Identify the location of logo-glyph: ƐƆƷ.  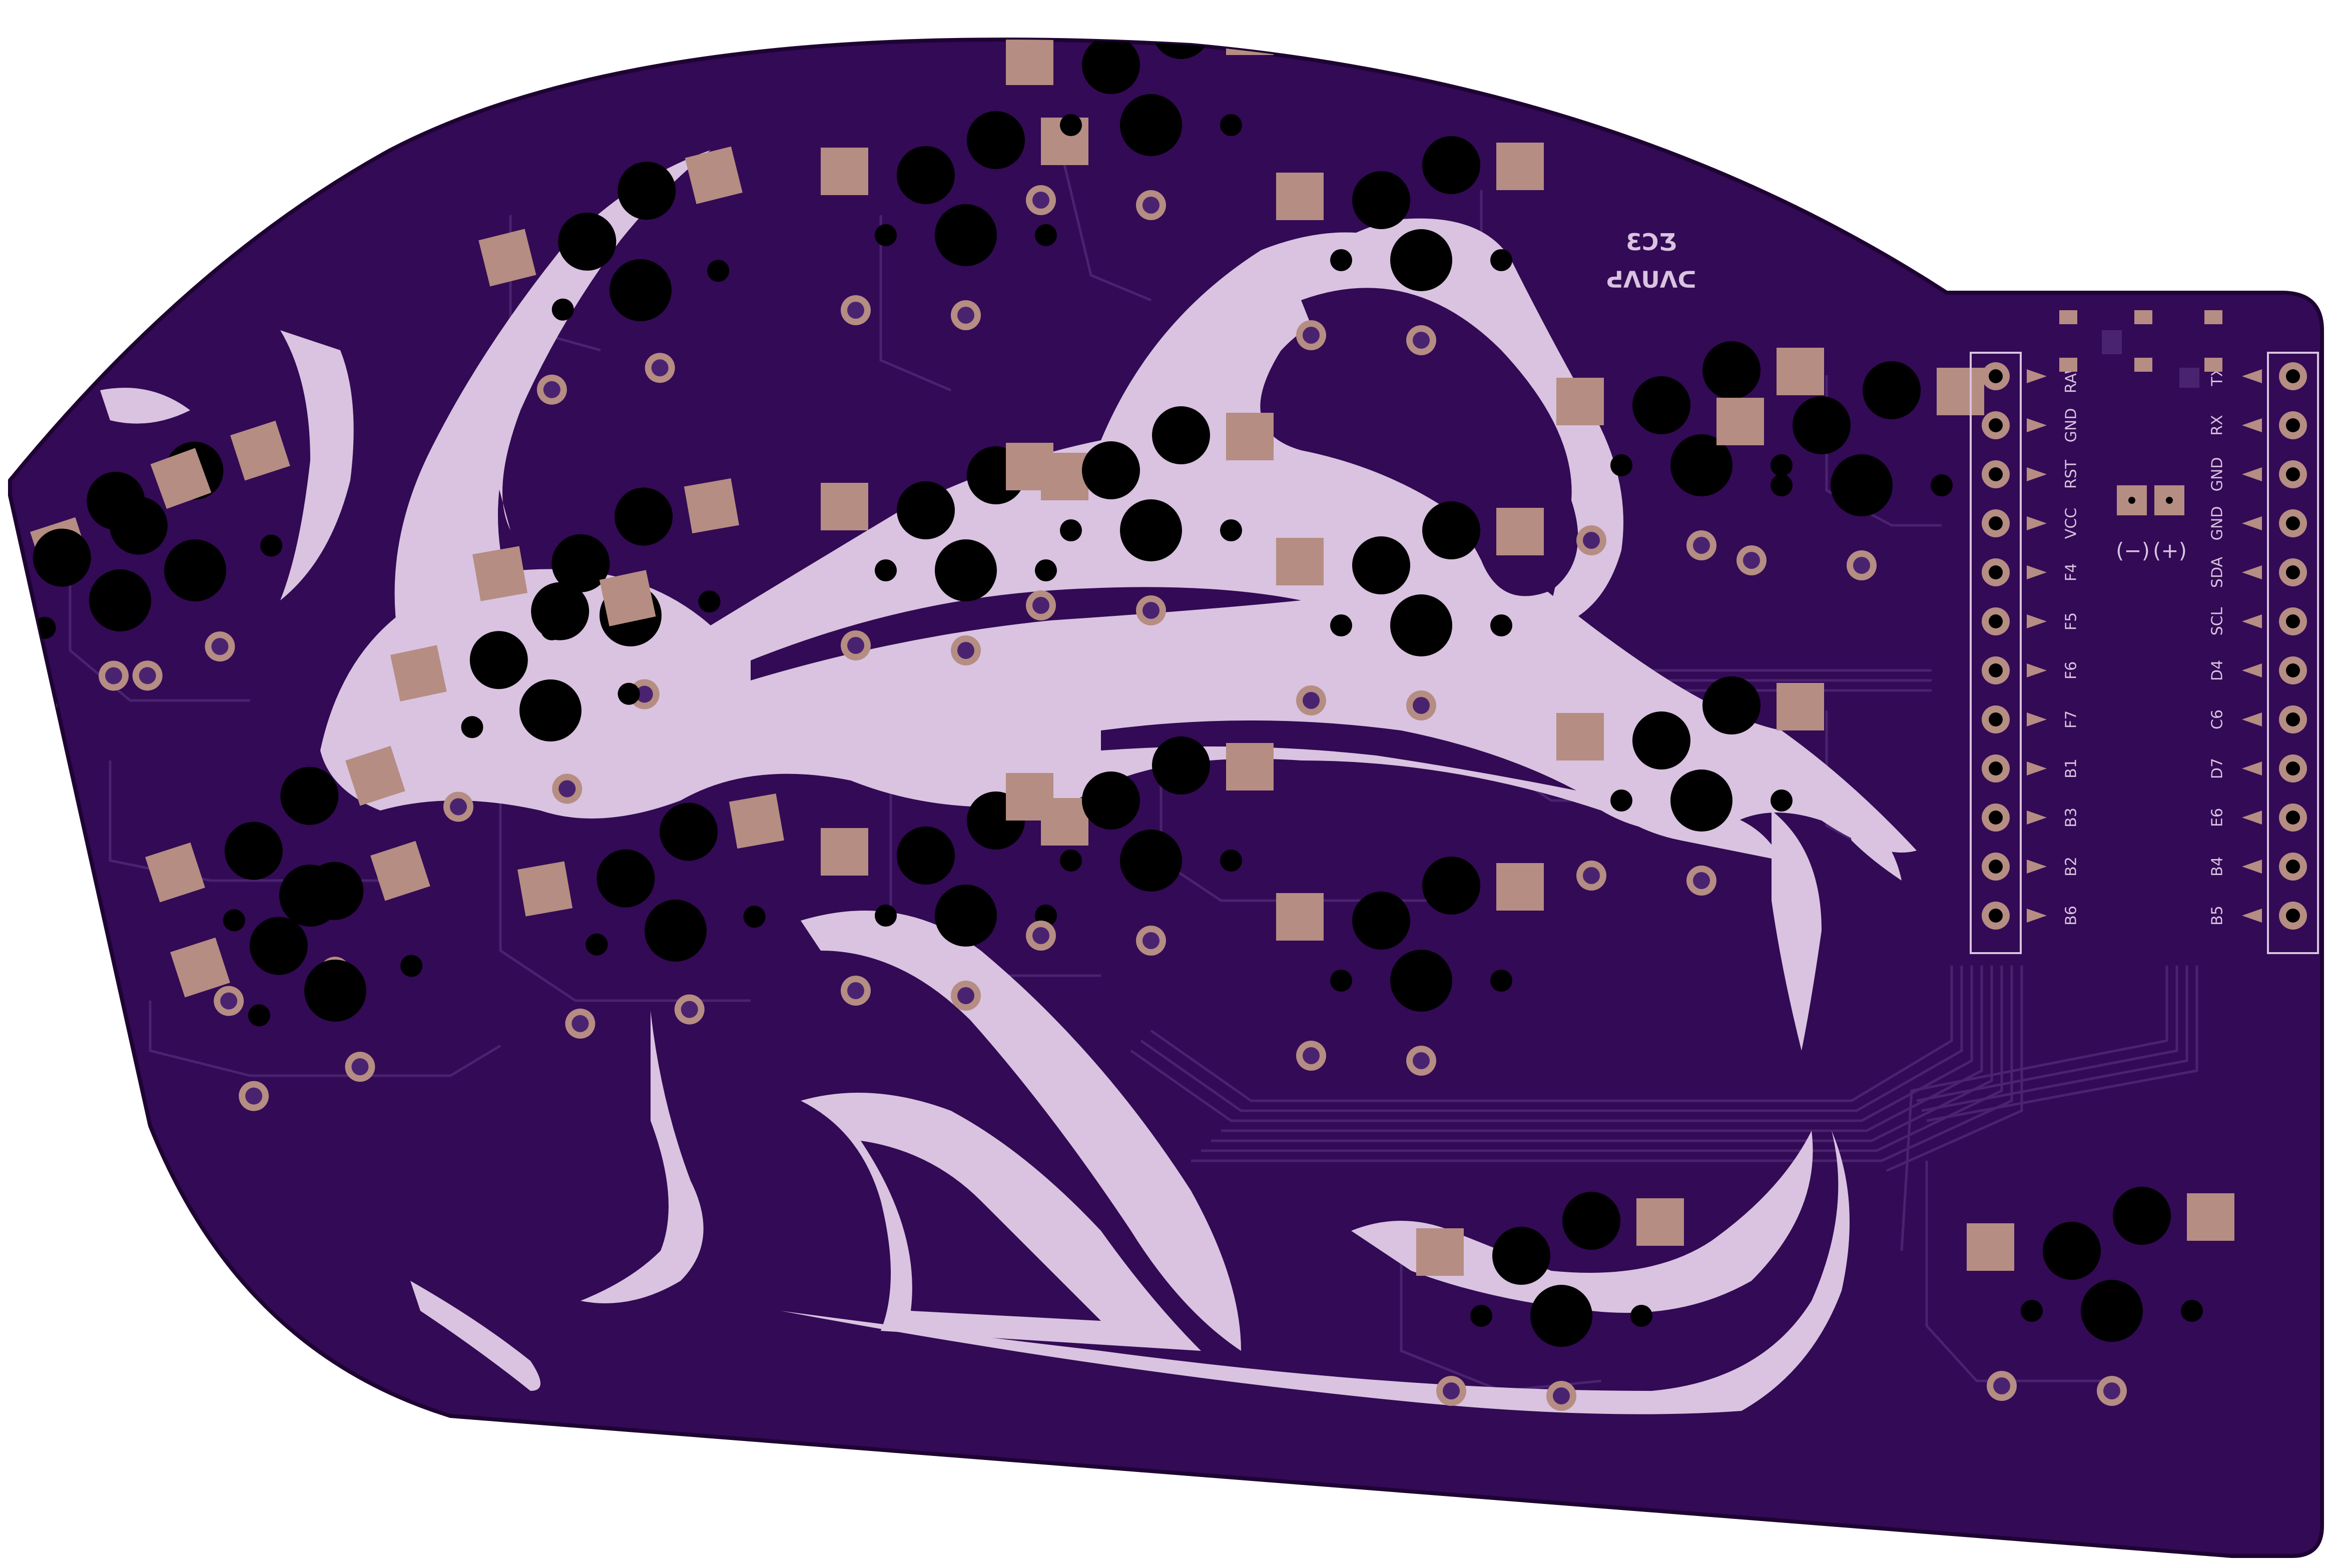
(1651, 243).